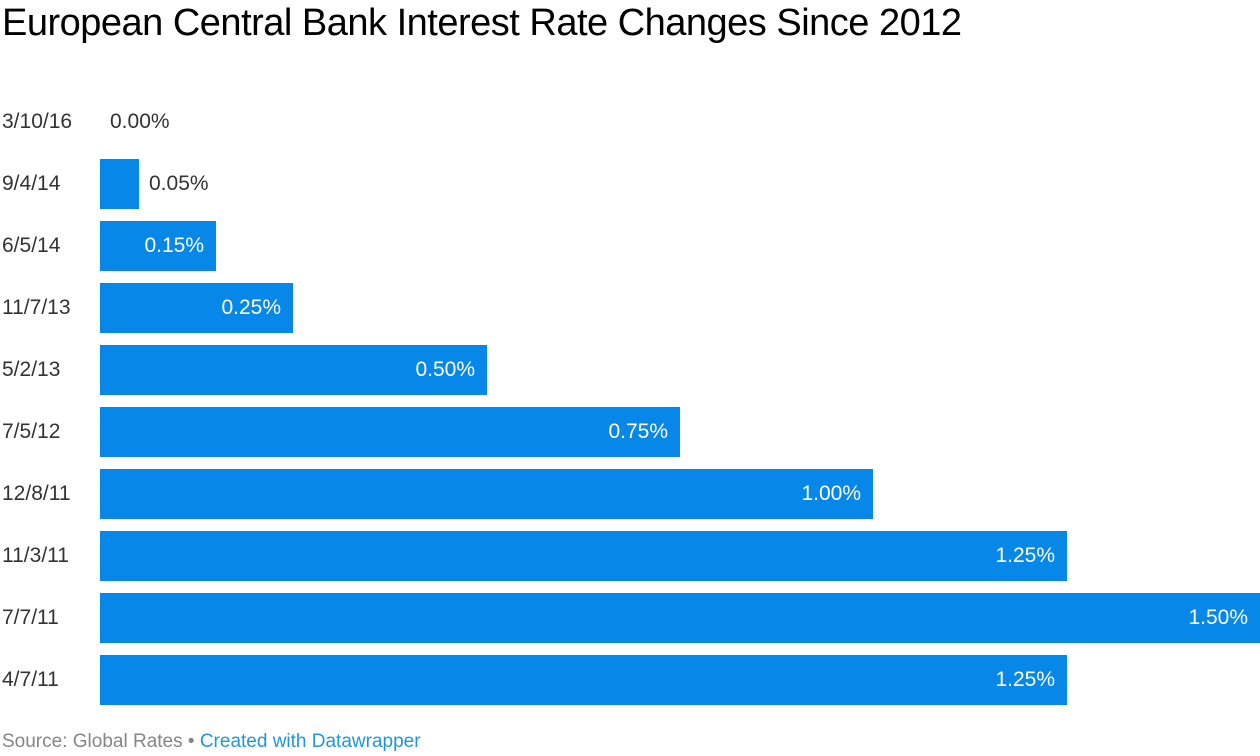 The image size is (1260, 756). Describe the element at coordinates (140, 121) in the screenshot. I see `value-label: 0.00%` at that location.